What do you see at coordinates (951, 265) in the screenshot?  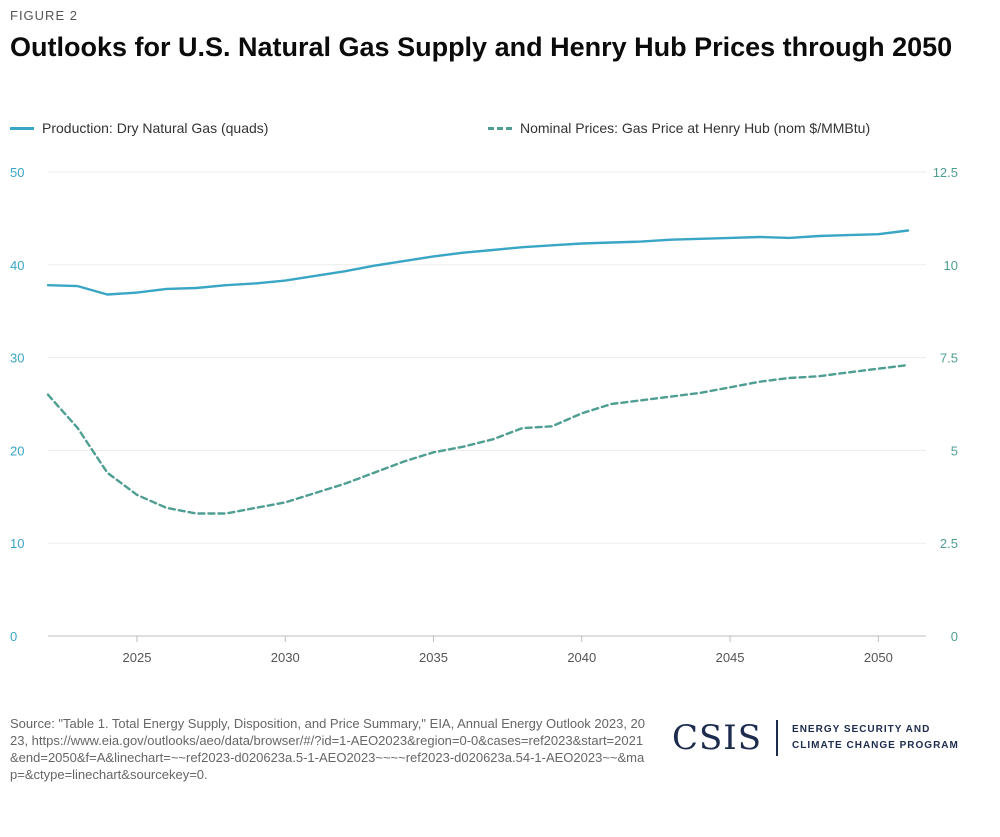 I see `y-right-tick-label: 10` at bounding box center [951, 265].